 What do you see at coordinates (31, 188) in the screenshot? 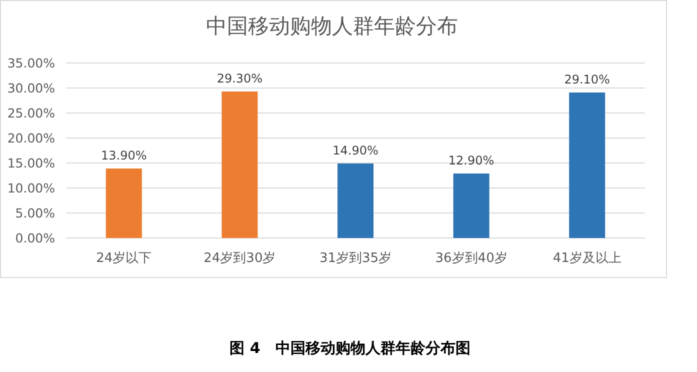
I see `y-tick-label: 10.00%` at bounding box center [31, 188].